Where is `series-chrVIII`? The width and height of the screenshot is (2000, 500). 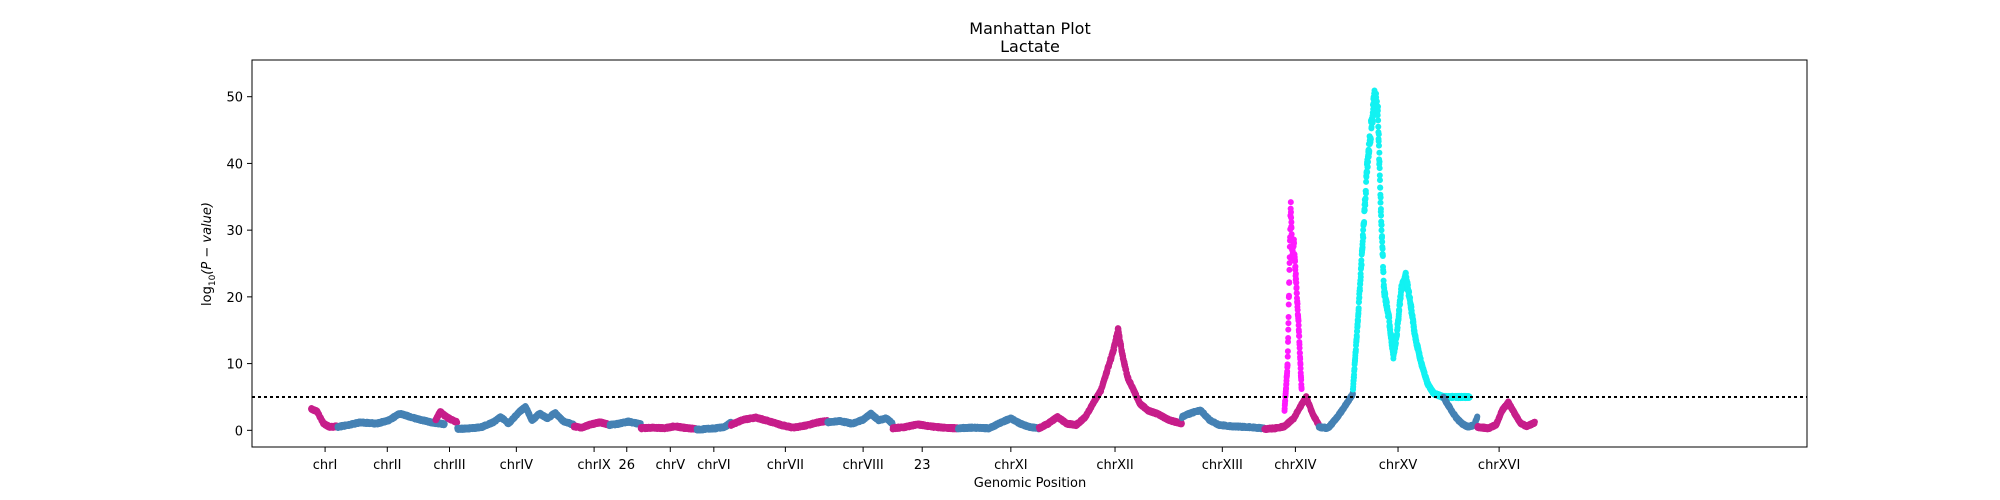
series-chrVIII is located at coordinates (860, 418).